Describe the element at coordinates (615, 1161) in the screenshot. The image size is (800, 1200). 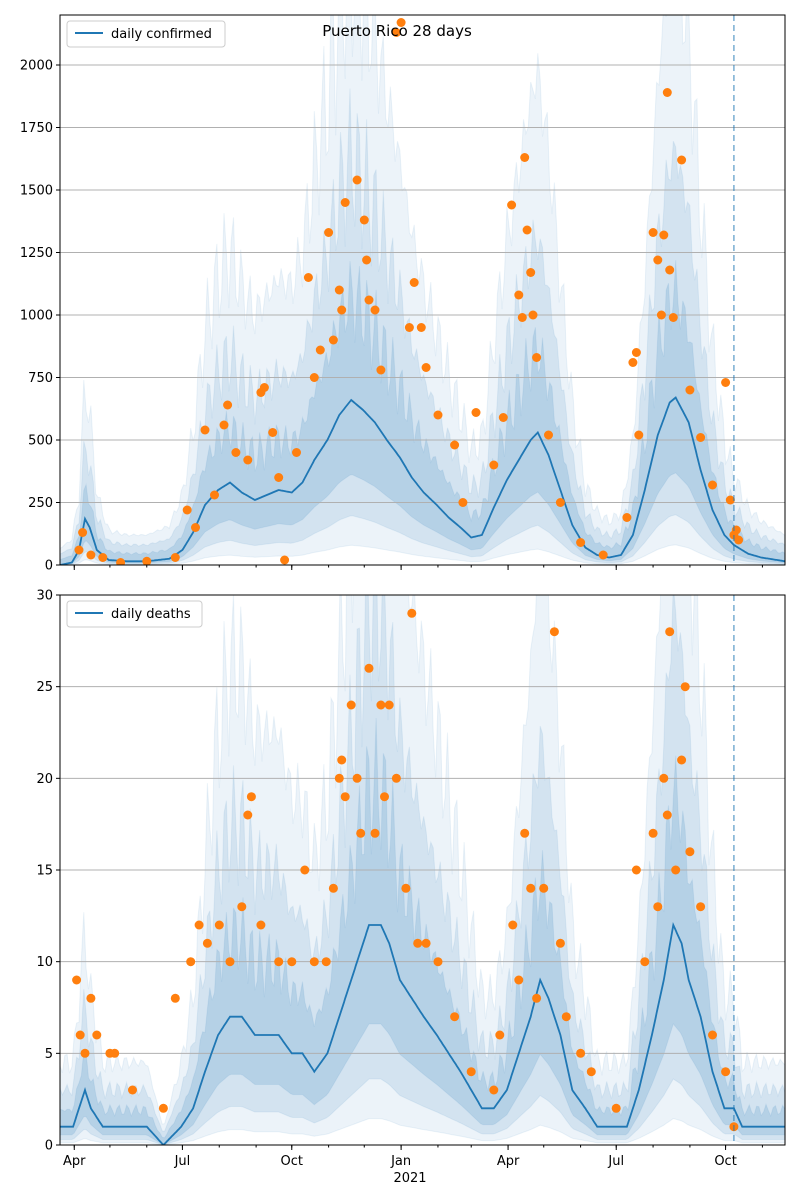
I see `x-tick-label: Jul` at that location.